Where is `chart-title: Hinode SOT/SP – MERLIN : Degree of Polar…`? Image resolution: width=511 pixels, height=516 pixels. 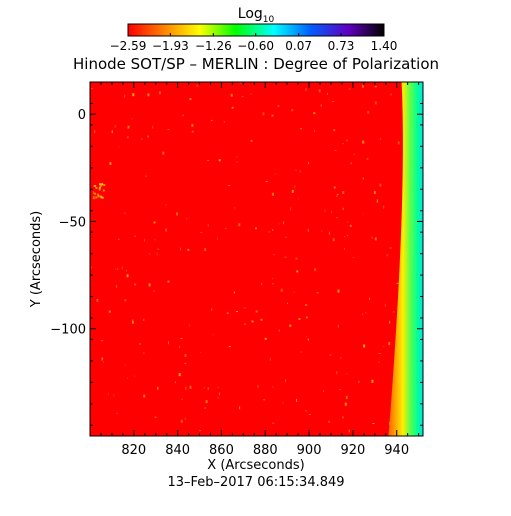 chart-title: Hinode SOT/SP – MERLIN : Degree of Polar… is located at coordinates (256, 64).